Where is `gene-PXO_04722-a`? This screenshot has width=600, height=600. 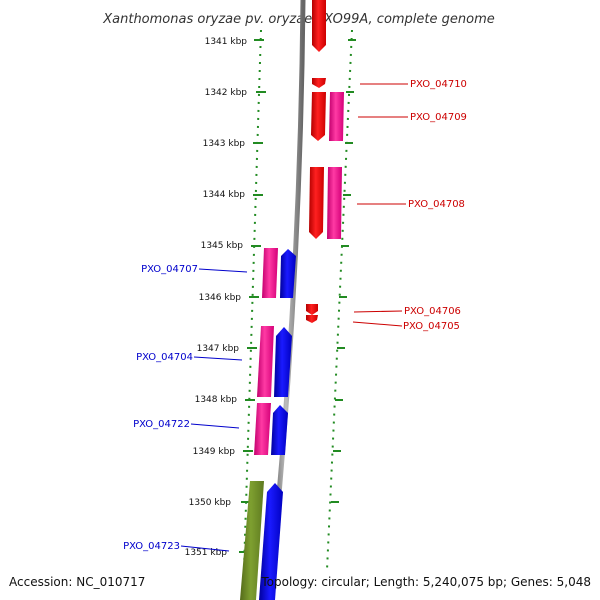 gene-PXO_04722-a is located at coordinates (262, 429).